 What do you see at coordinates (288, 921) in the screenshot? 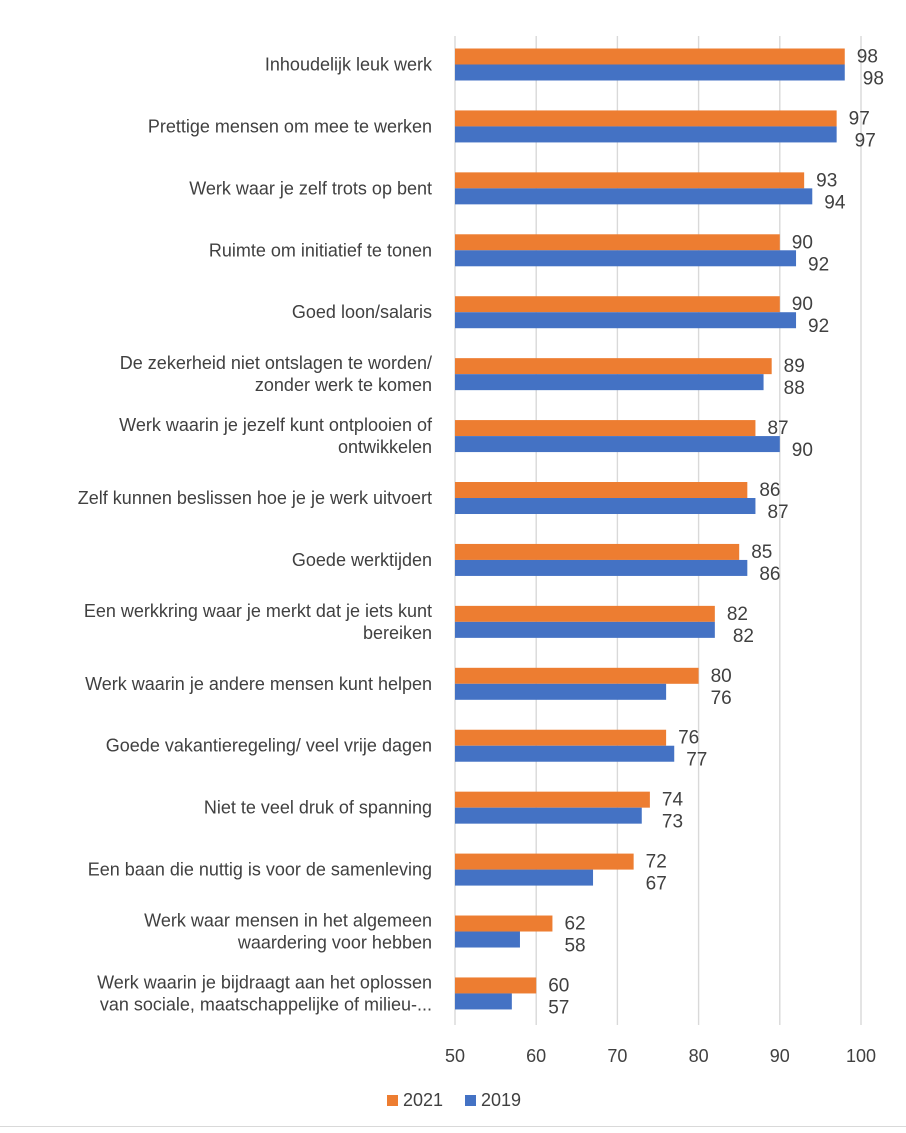
I see `category-label: Werk waar mensen in het algemeen` at bounding box center [288, 921].